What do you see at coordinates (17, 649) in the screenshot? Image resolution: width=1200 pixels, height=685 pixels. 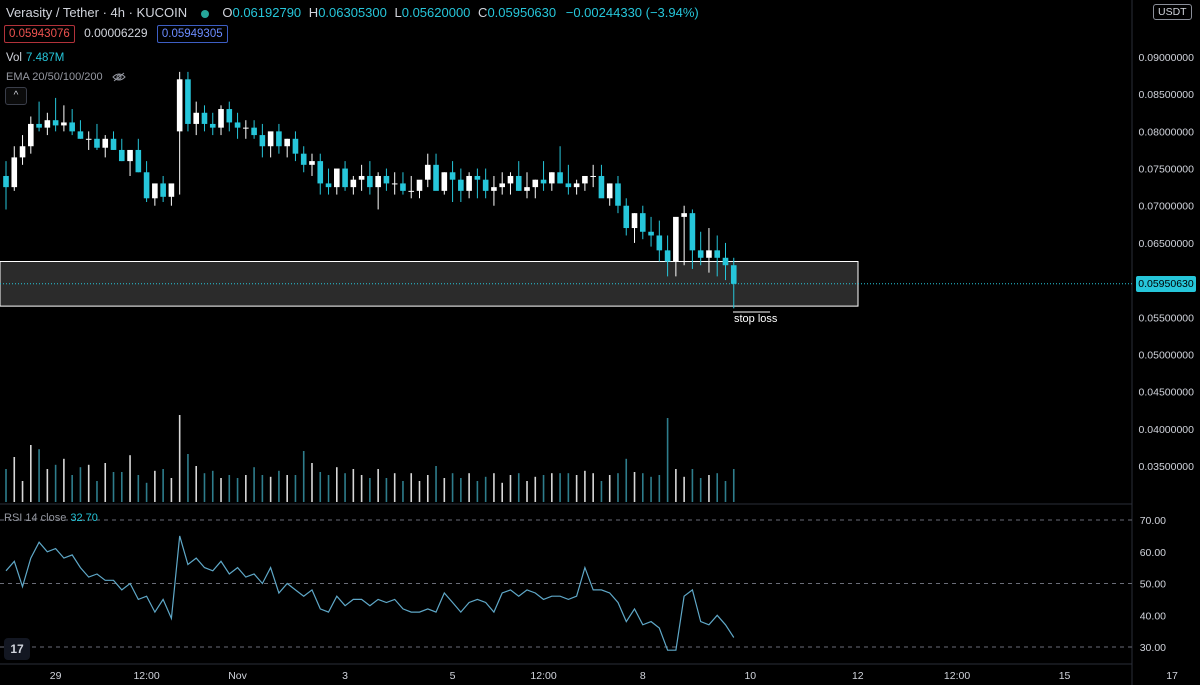 I see `tradingview-logo: 17` at bounding box center [17, 649].